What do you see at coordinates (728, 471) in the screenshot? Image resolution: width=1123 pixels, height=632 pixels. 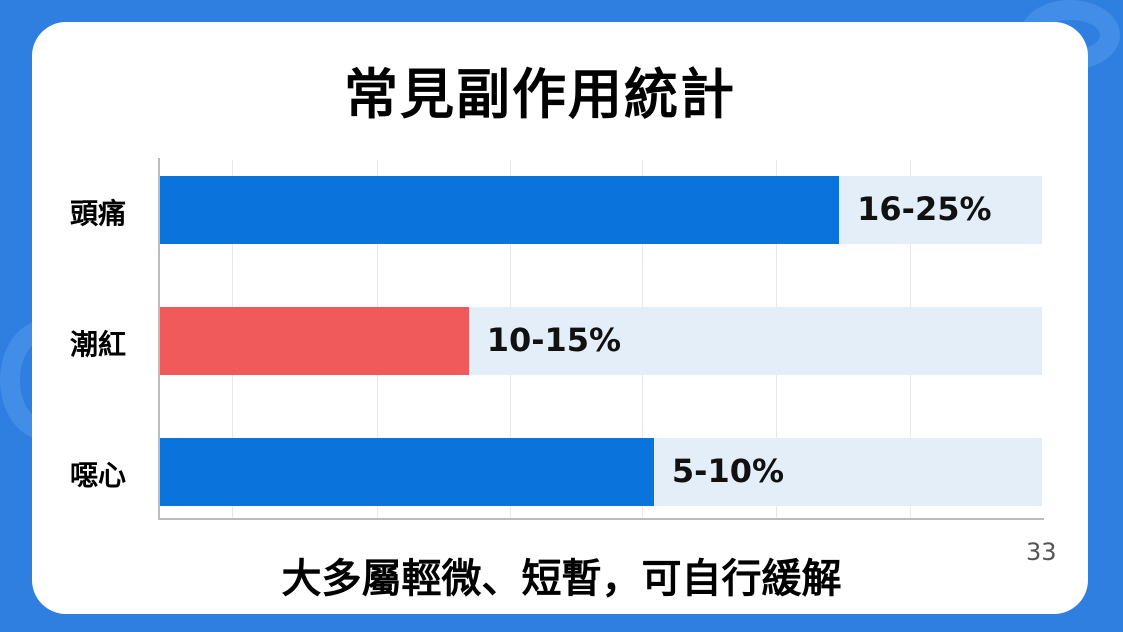 I see `data-label: 5-10%` at bounding box center [728, 471].